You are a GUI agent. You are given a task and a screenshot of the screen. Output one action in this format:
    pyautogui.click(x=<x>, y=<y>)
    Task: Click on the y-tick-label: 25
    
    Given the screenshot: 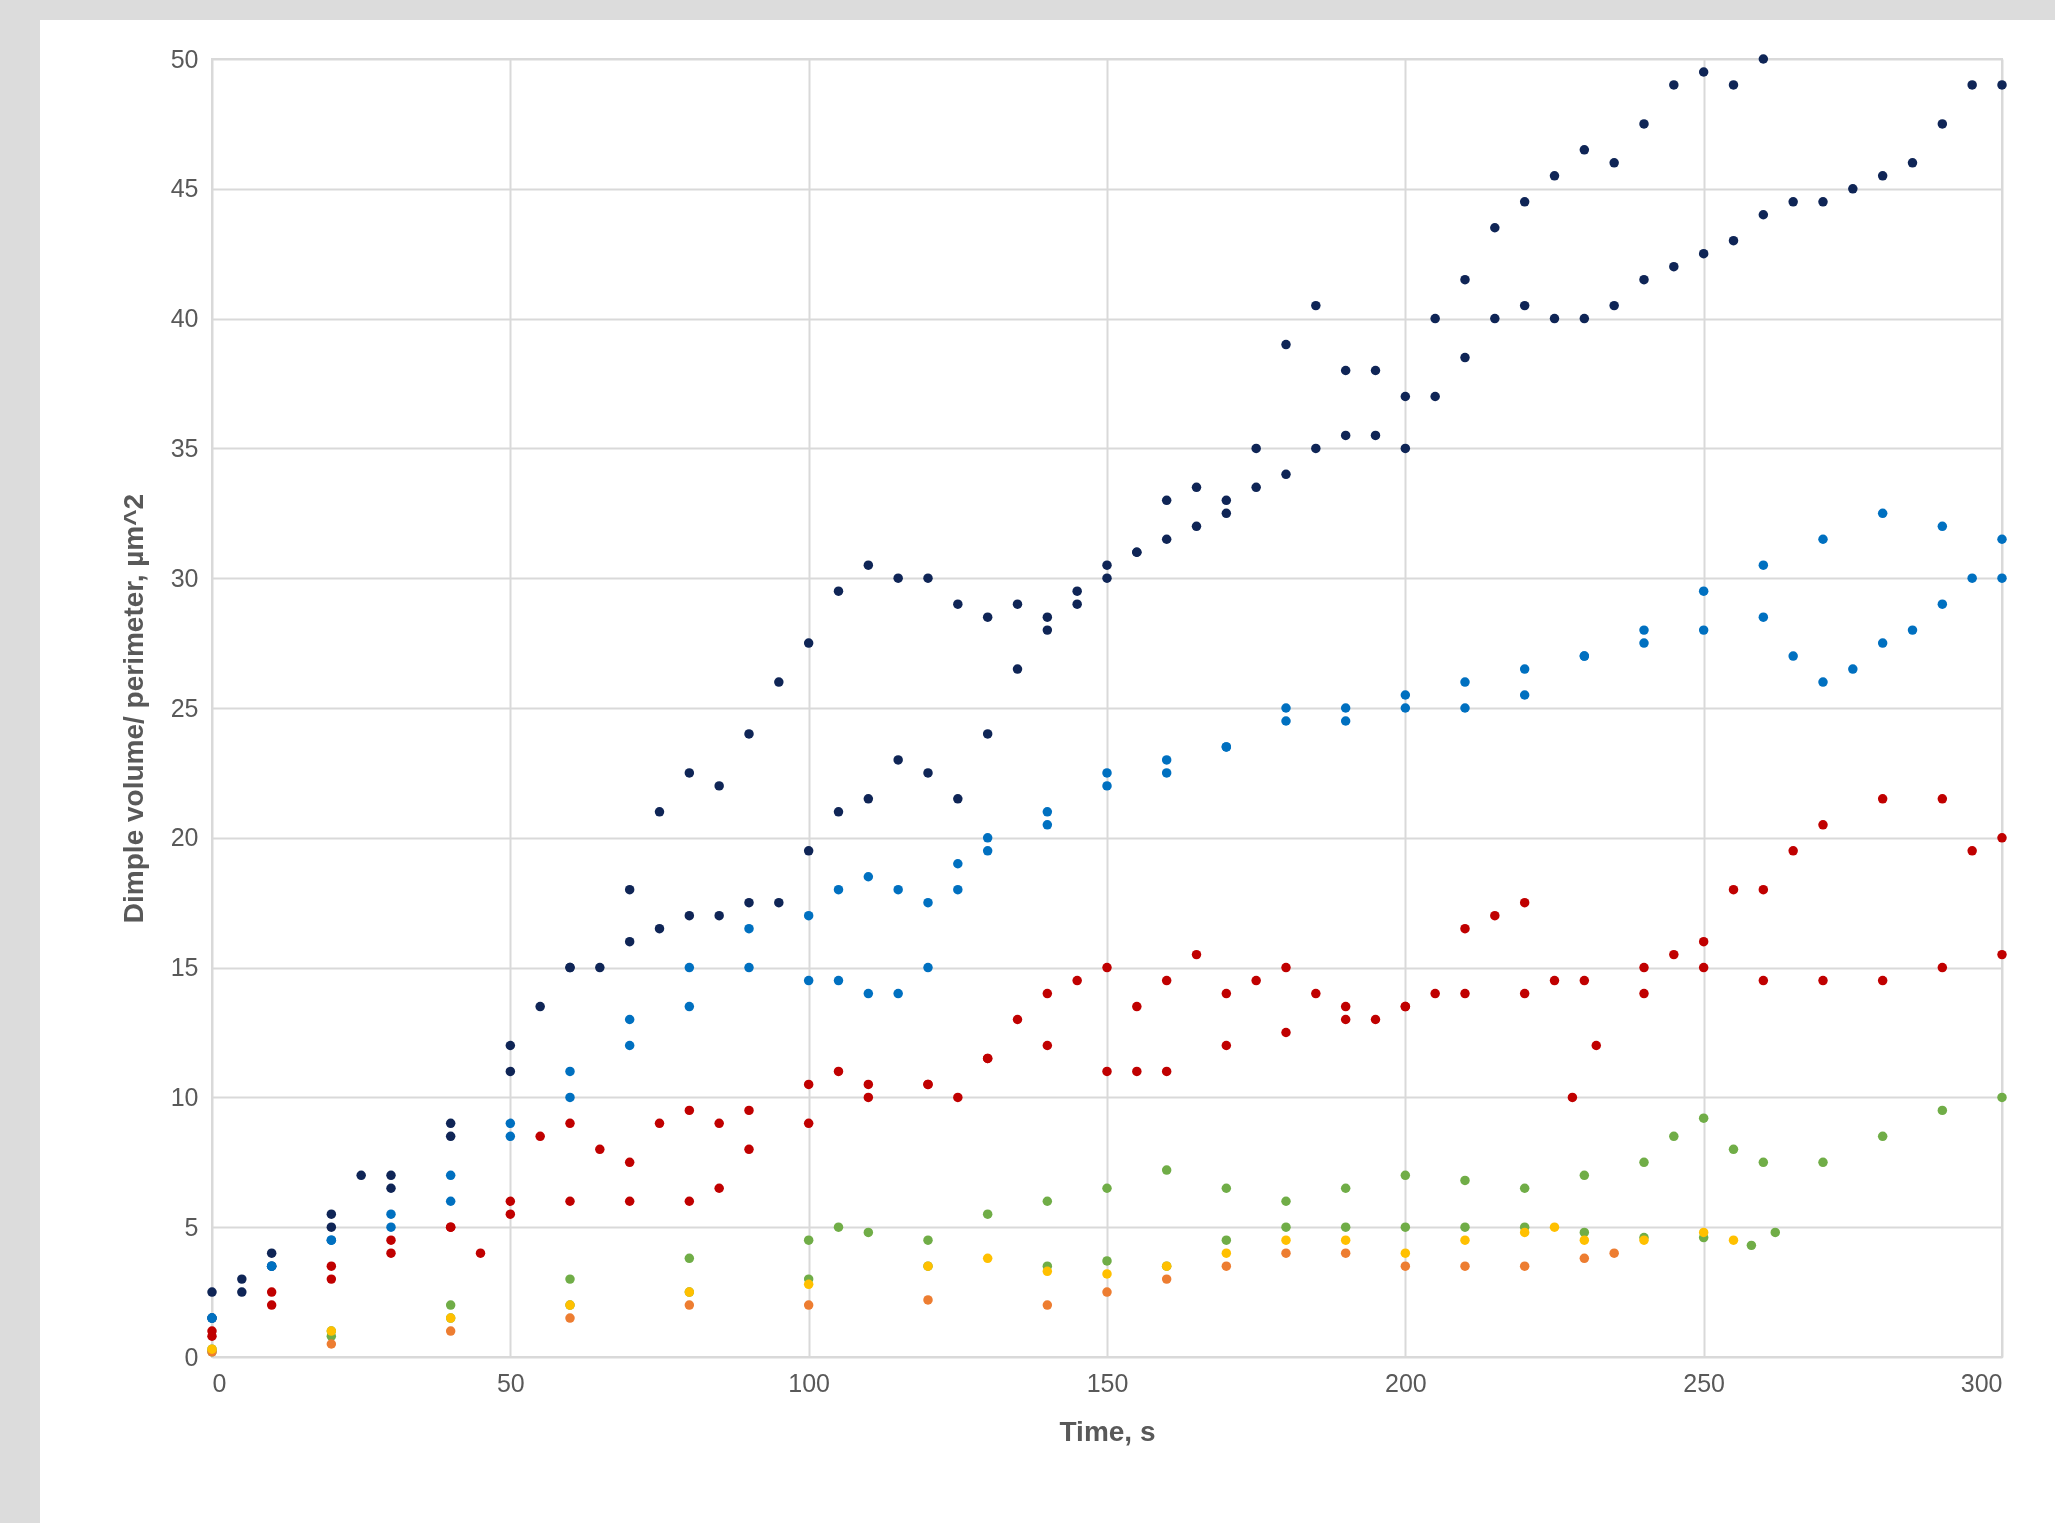 What is the action you would take?
    pyautogui.click(x=184, y=707)
    